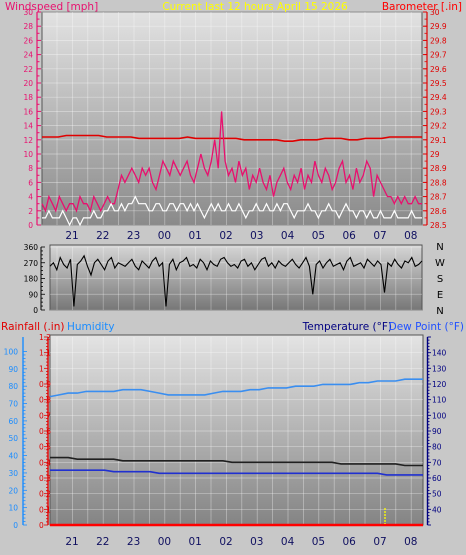 Image resolution: width=466 pixels, height=555 pixels. Describe the element at coordinates (45, 384) in the screenshot. I see `rainfall-tick-label: 0.9` at that location.